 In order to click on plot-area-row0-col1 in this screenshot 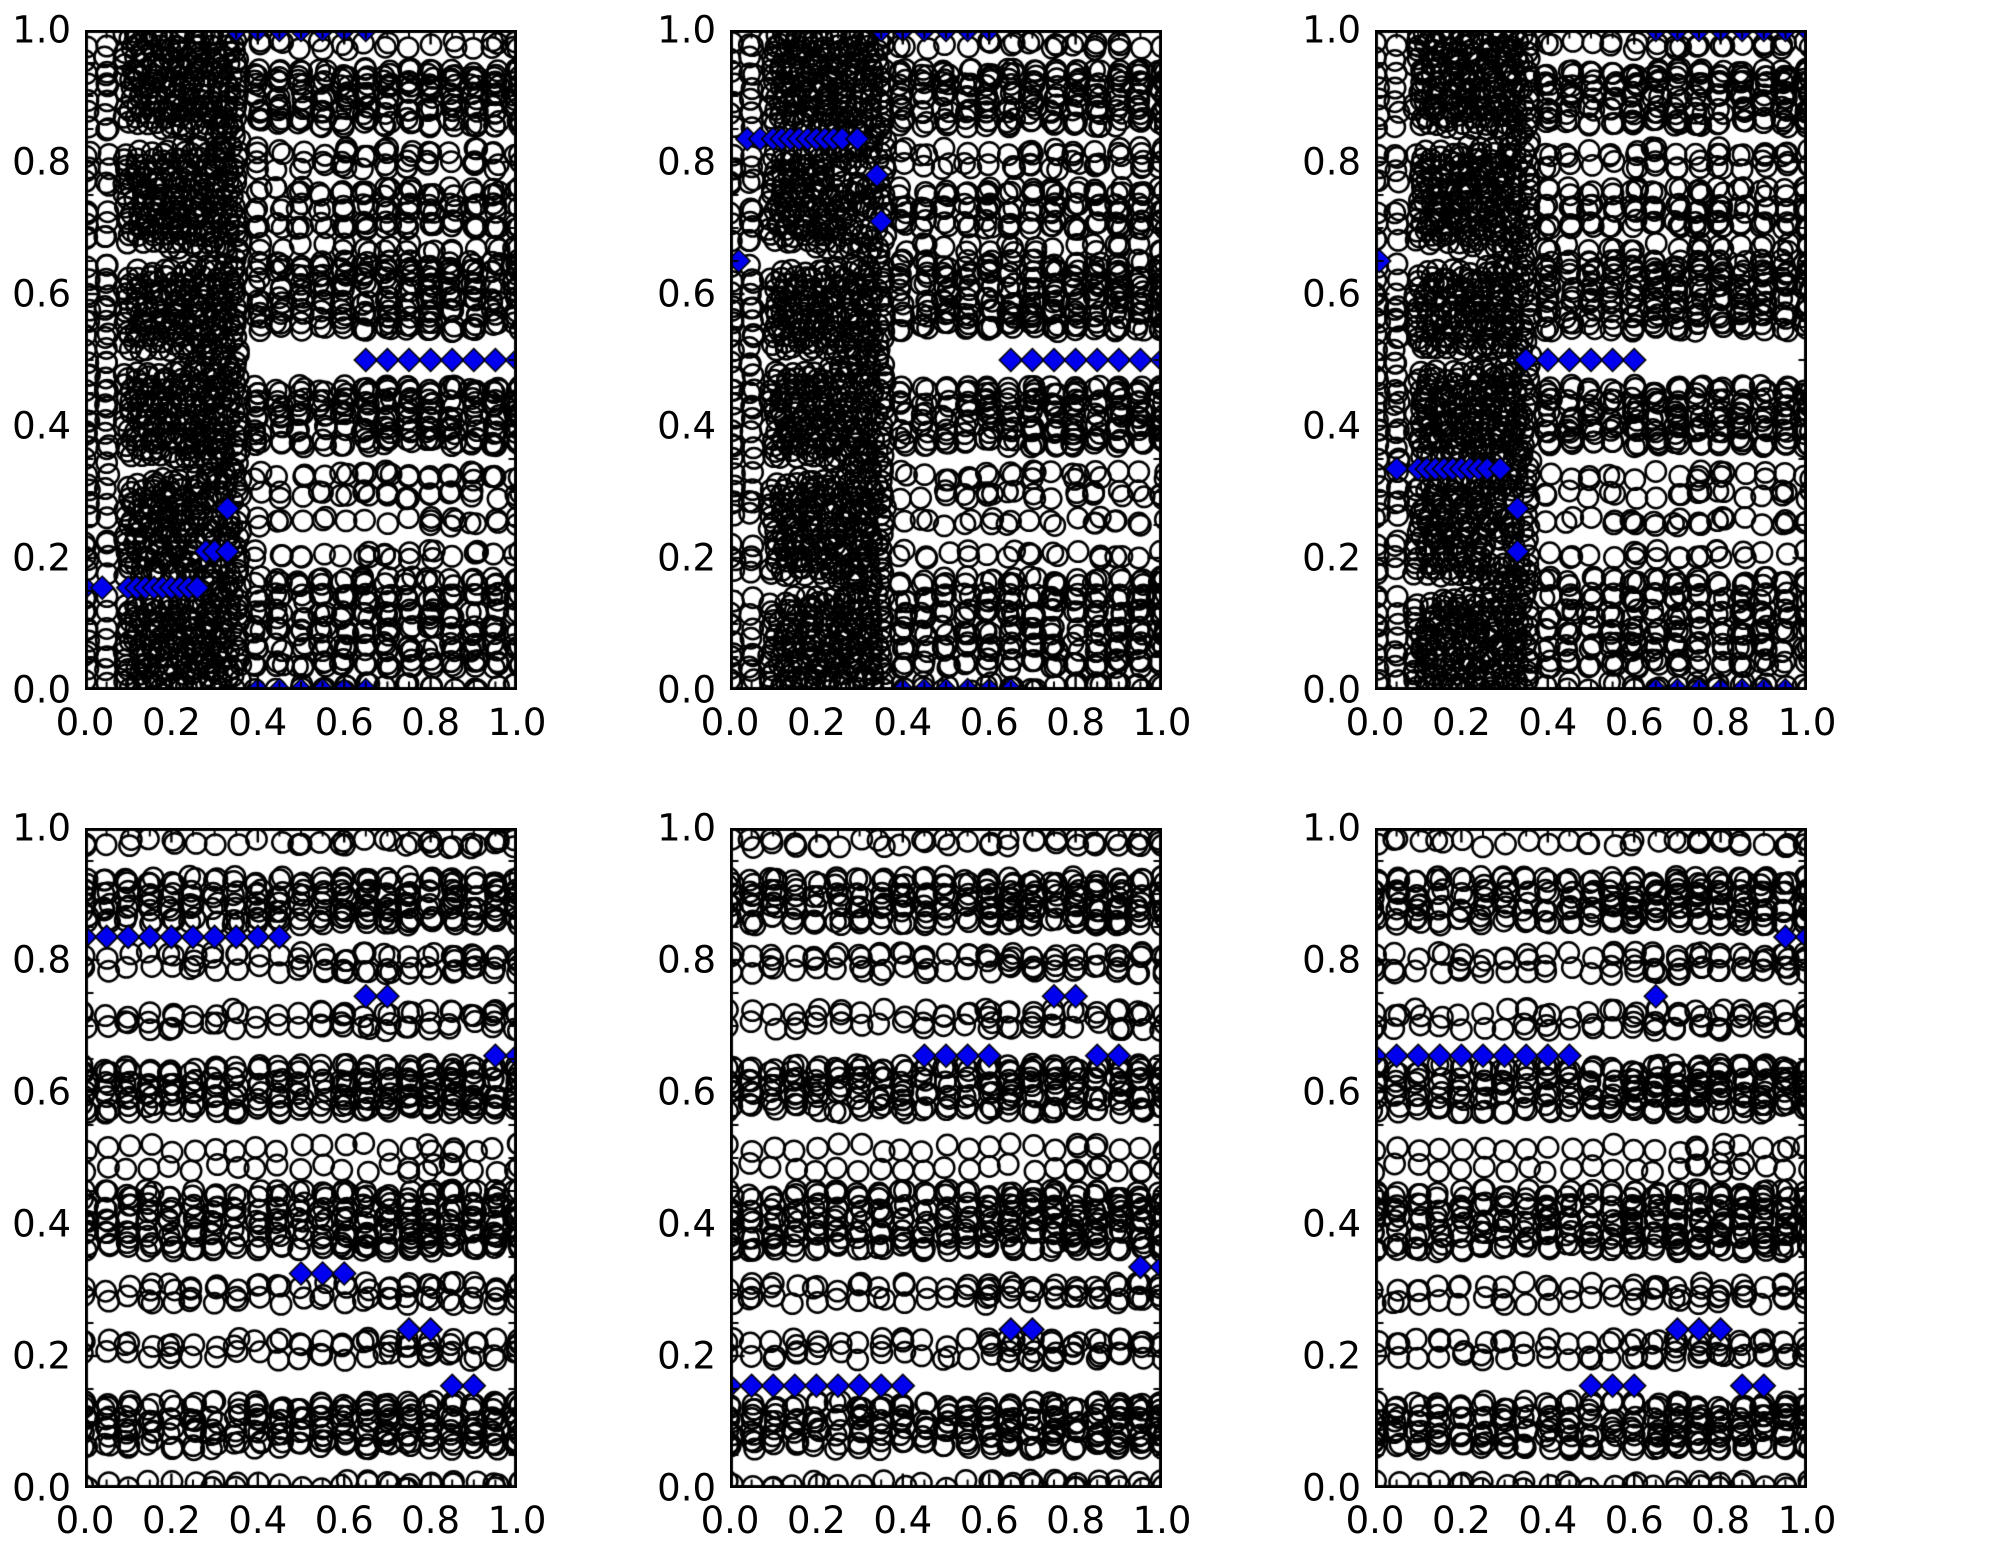, I will do `click(946, 360)`.